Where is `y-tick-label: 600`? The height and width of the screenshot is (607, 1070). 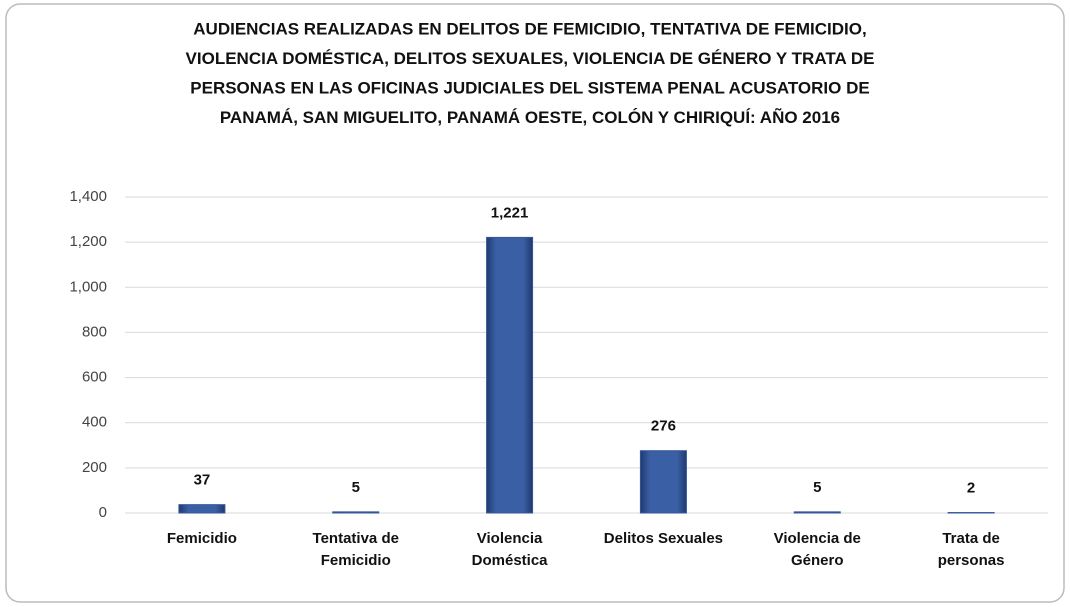
y-tick-label: 600 is located at coordinates (94, 377).